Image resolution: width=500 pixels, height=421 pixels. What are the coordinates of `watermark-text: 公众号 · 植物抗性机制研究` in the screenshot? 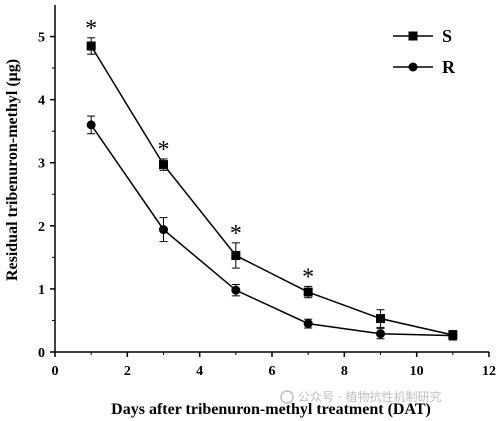 It's located at (369, 396).